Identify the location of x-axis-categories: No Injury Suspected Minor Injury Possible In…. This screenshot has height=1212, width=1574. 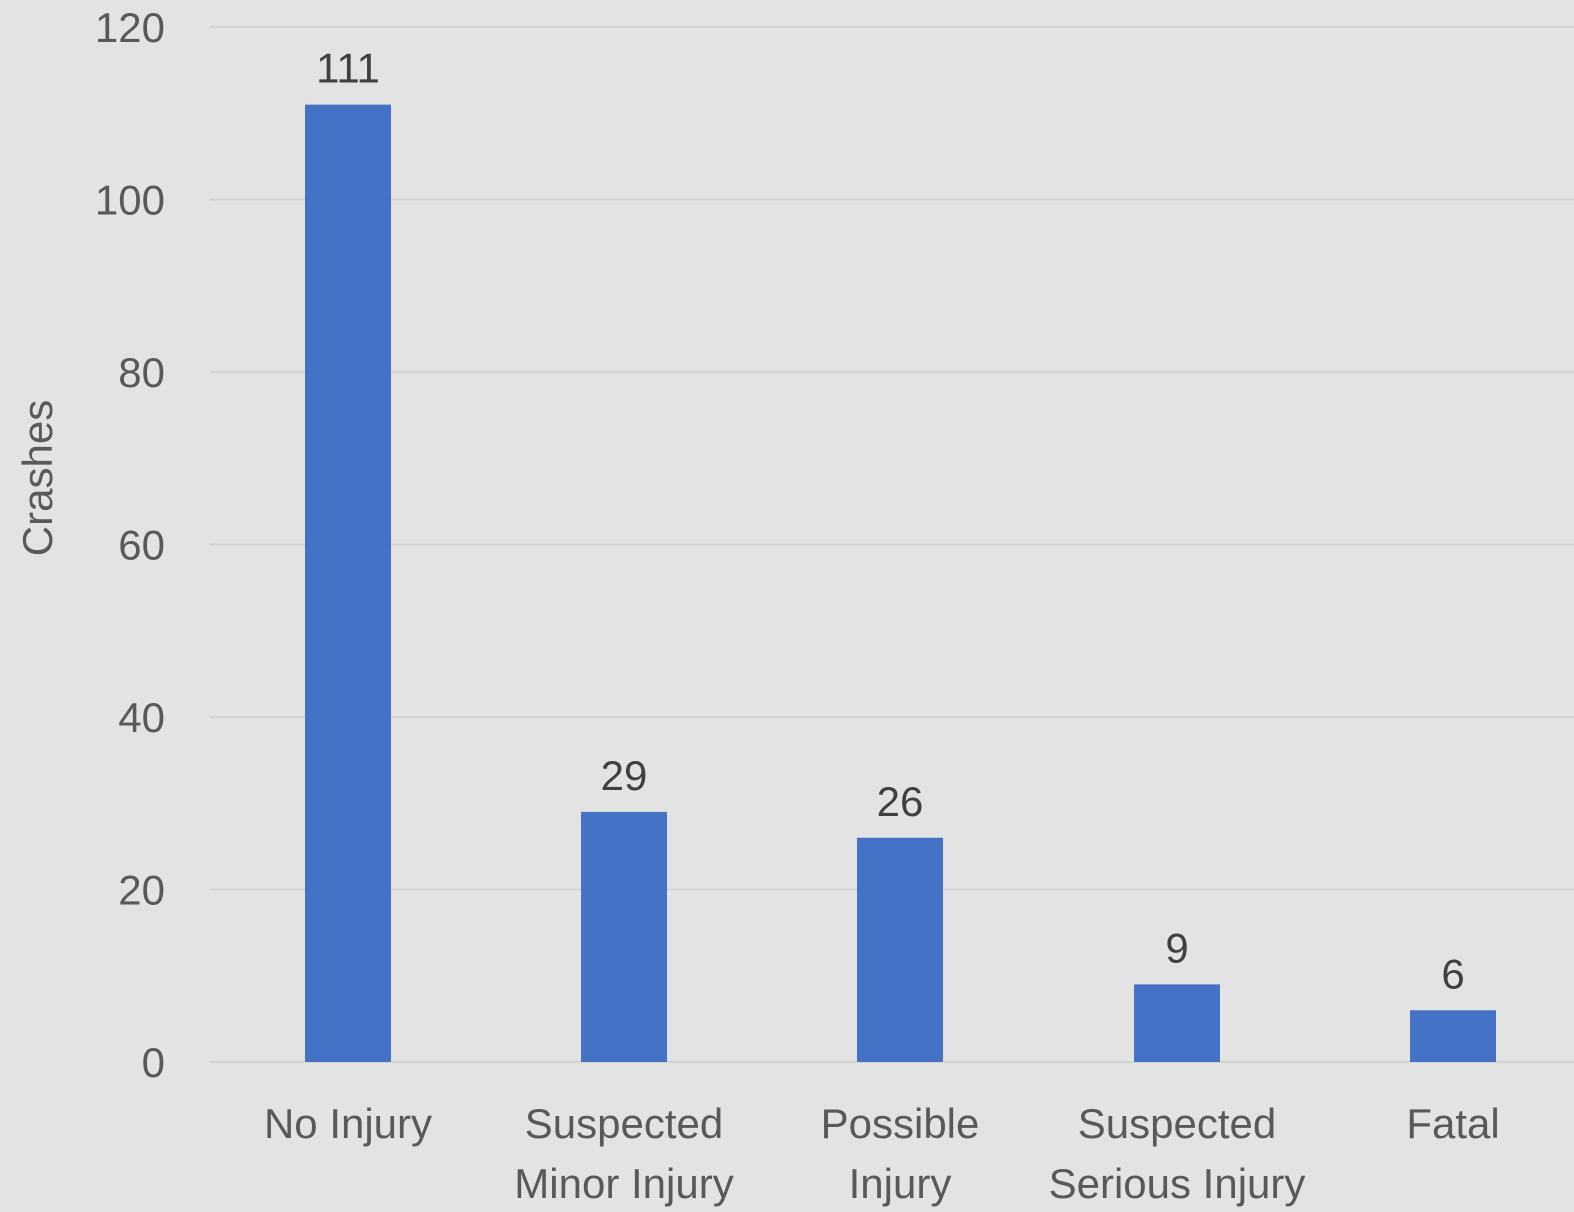
(882, 1153).